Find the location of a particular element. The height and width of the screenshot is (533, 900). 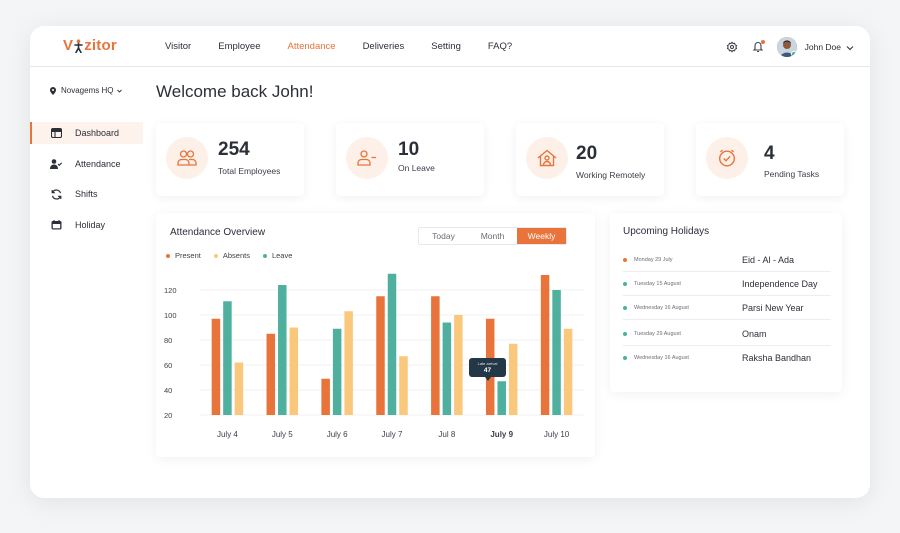

logo-text: zitor is located at coordinates (100, 45).